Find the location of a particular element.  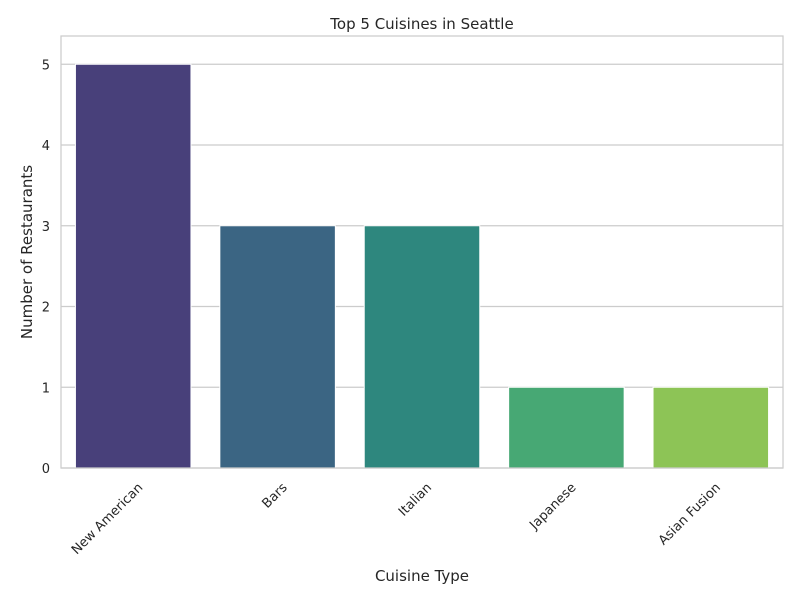

y-tick-label: 4 is located at coordinates (46, 146).